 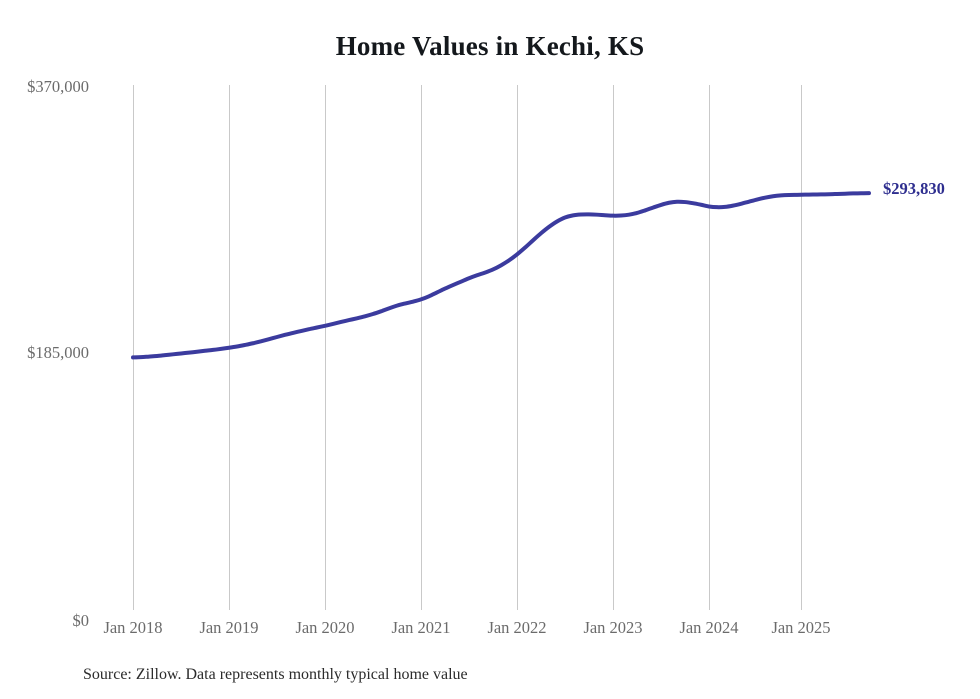 What do you see at coordinates (709, 347) in the screenshot?
I see `gridline-jan-2024` at bounding box center [709, 347].